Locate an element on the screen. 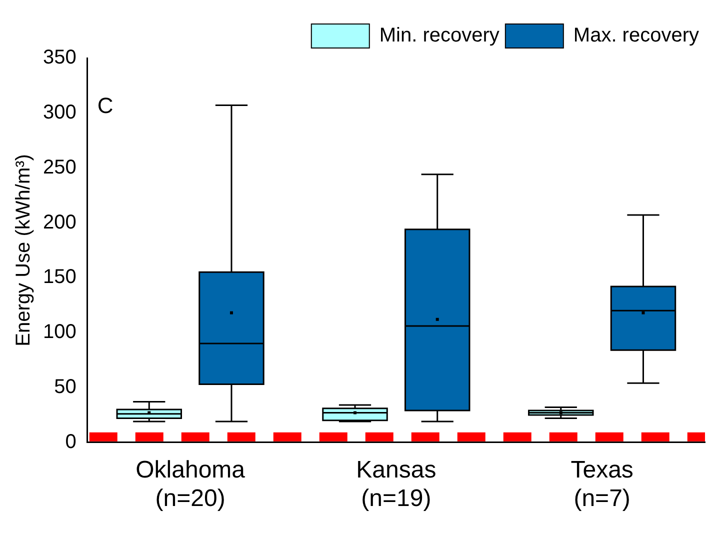  y-tick-label: 350 is located at coordinates (59, 57).